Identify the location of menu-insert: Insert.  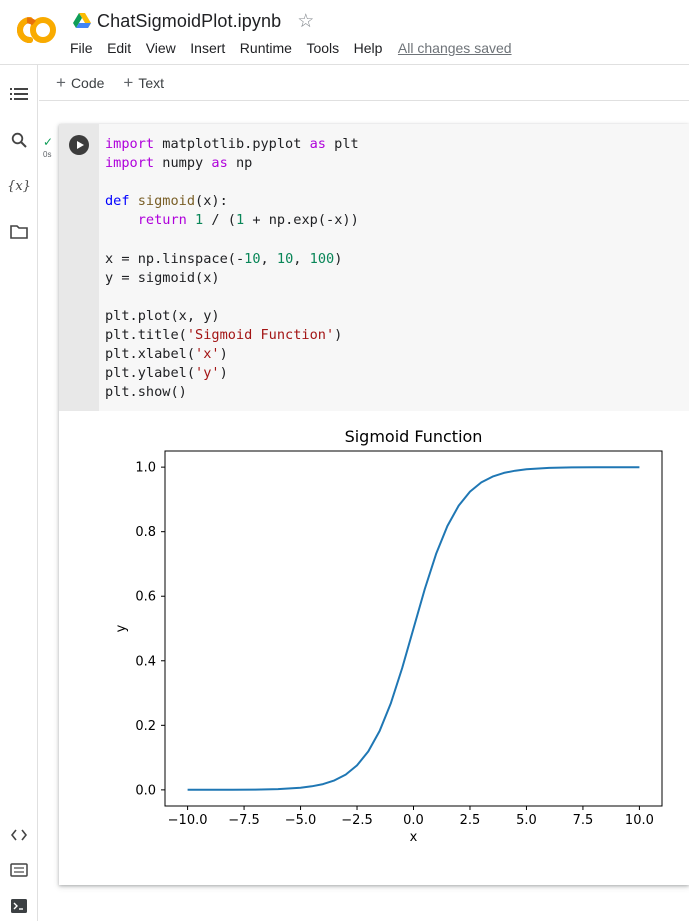
(208, 48).